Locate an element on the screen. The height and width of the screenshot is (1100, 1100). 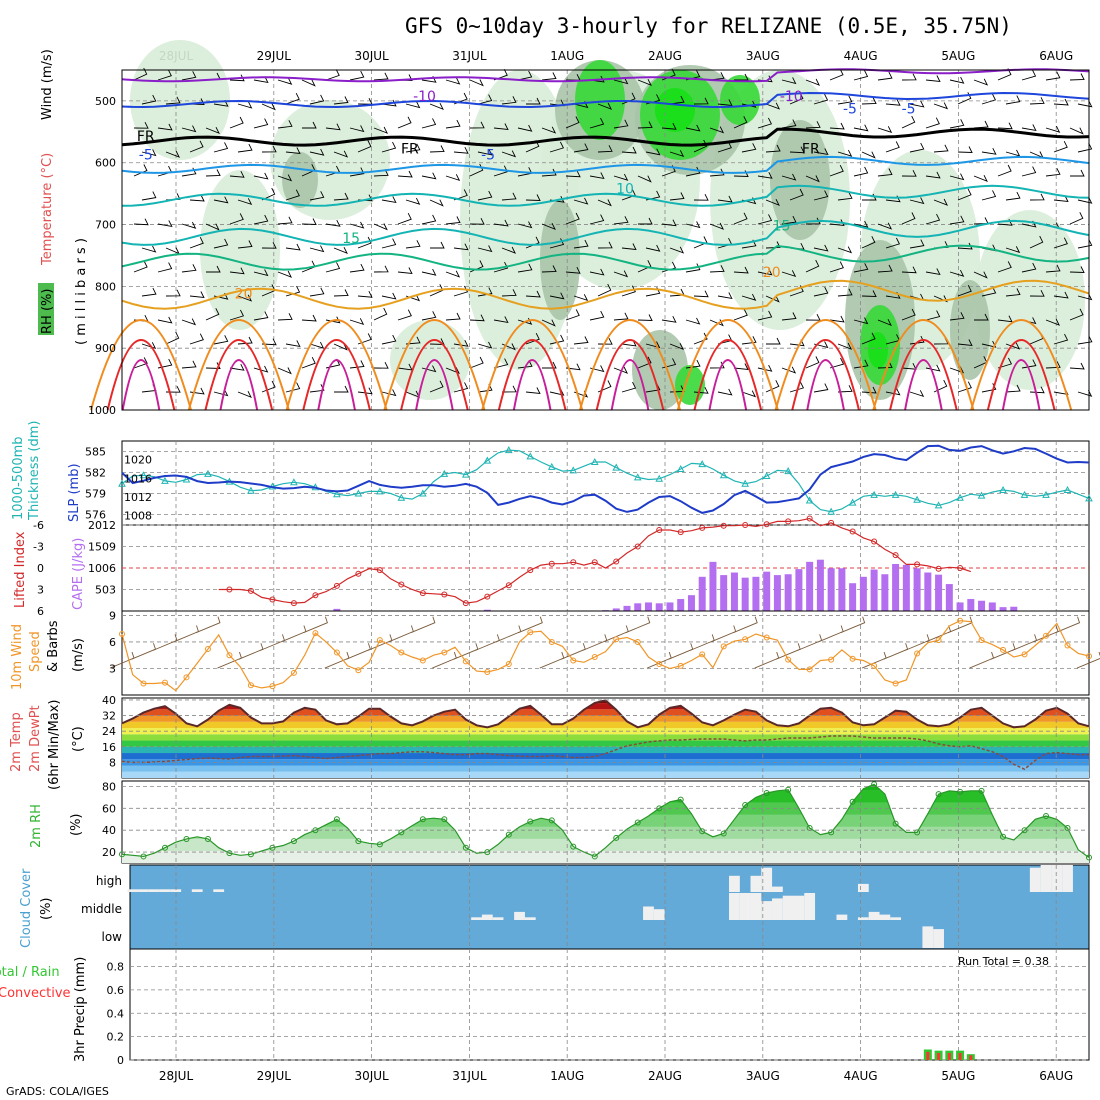
slp-line is located at coordinates (605, 479).